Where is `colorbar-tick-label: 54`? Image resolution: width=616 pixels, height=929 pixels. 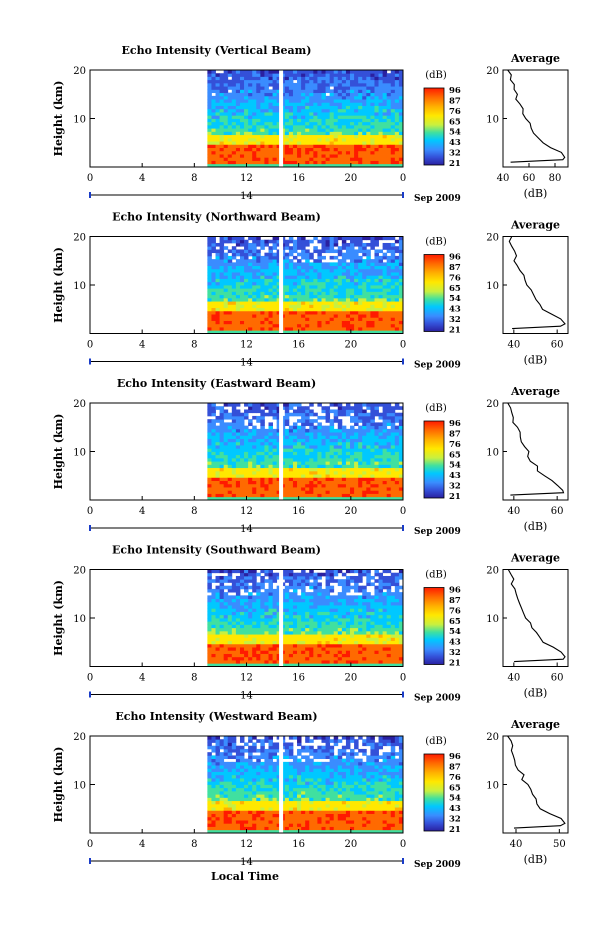 colorbar-tick-label: 54 is located at coordinates (455, 299).